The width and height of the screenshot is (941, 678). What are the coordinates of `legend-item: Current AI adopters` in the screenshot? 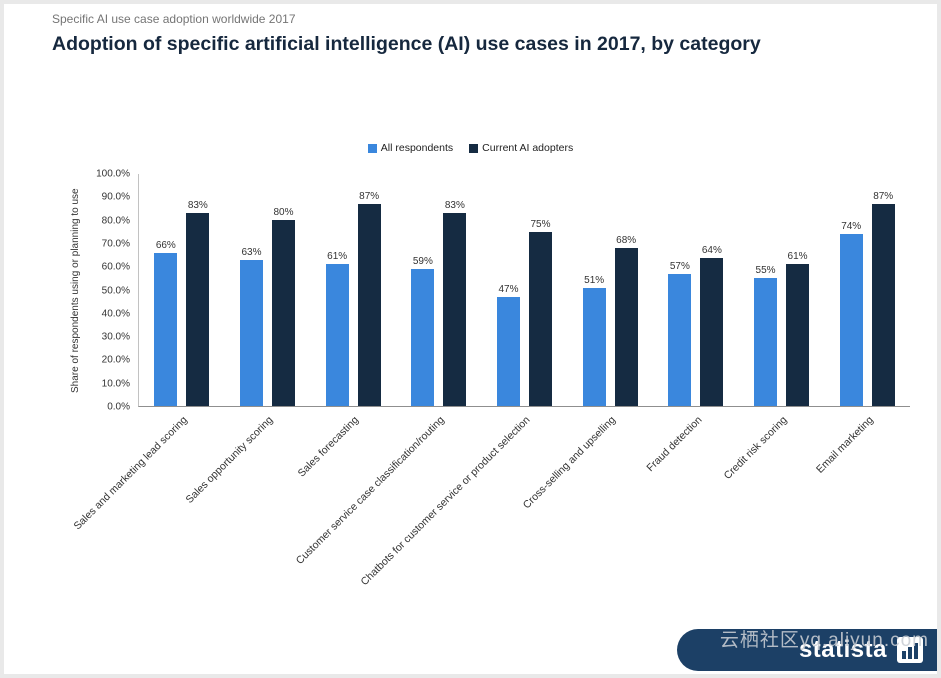 It's located at (521, 148).